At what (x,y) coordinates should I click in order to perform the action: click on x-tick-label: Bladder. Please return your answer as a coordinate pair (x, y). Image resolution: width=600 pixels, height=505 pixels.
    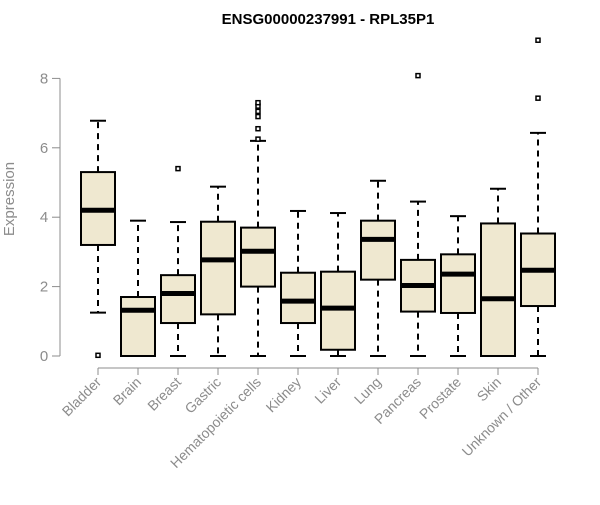
    Looking at the image, I should click on (82, 397).